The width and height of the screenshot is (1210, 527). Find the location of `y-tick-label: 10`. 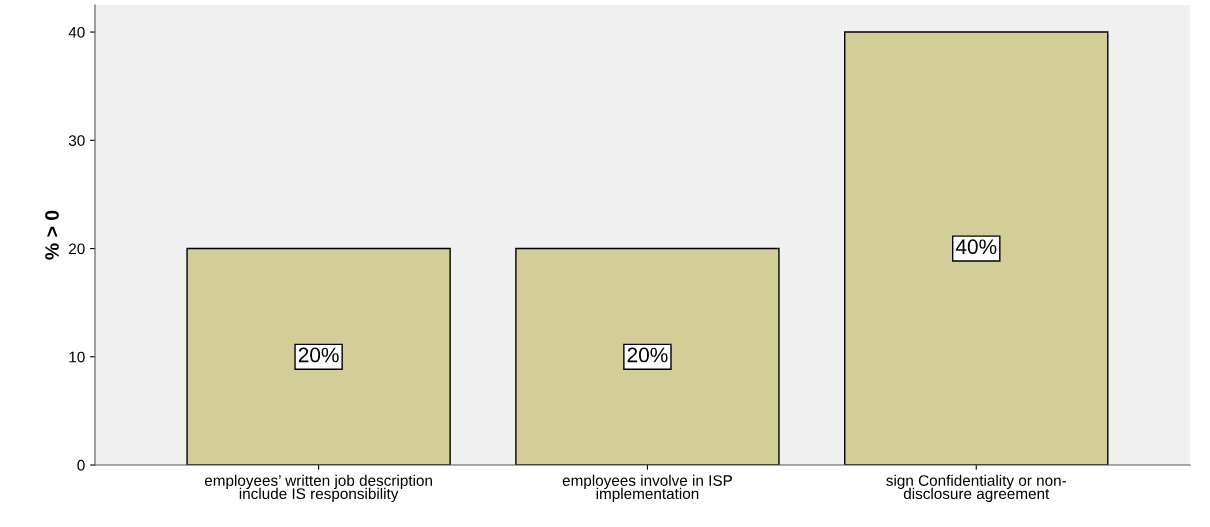

y-tick-label: 10 is located at coordinates (77, 357).